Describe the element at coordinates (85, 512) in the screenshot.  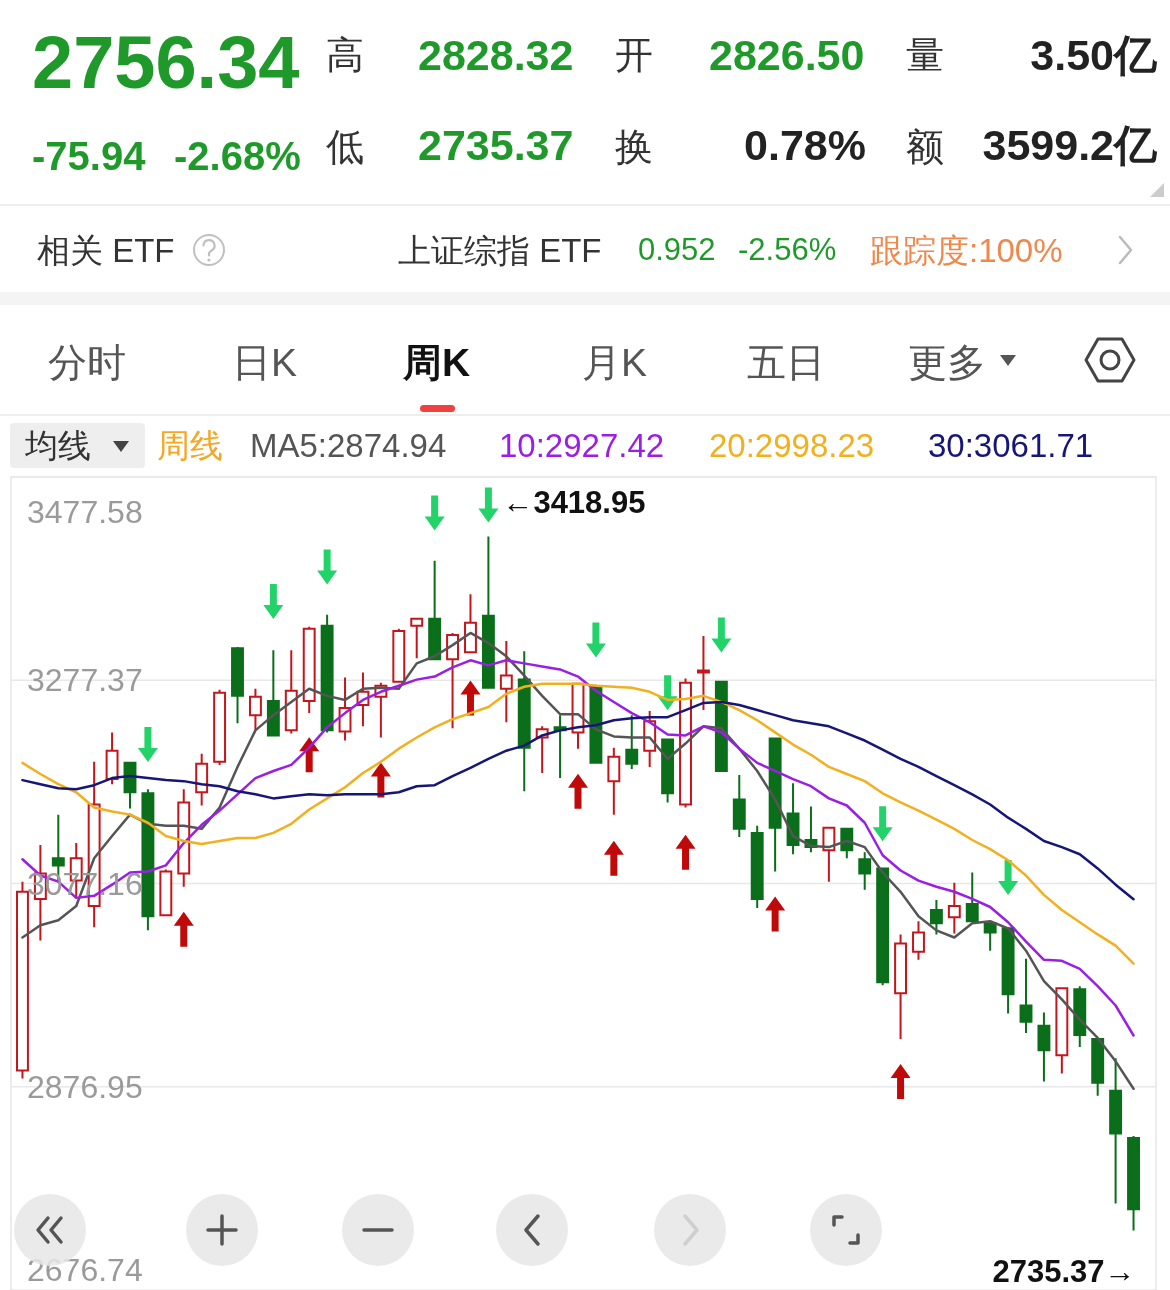
I see `y-tick-label: 3477.58` at that location.